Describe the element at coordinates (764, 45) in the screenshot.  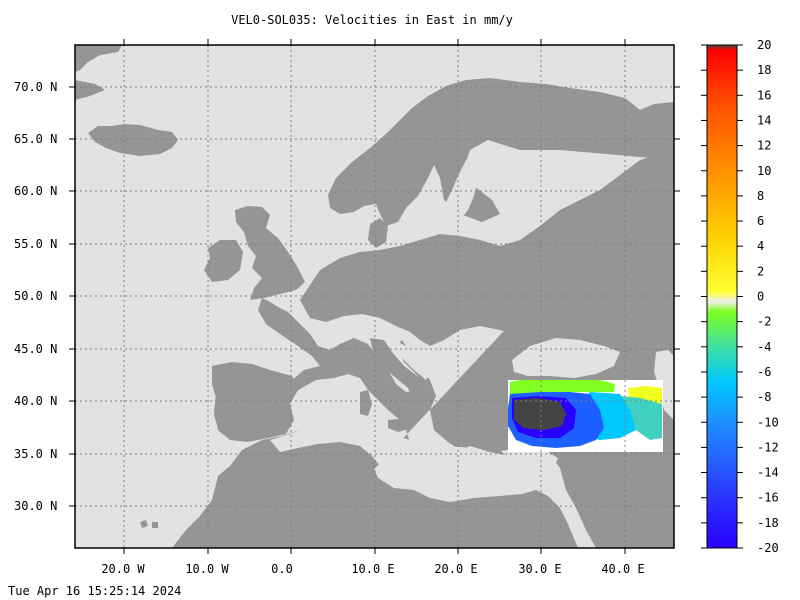
I see `colorbar-label: 20` at that location.